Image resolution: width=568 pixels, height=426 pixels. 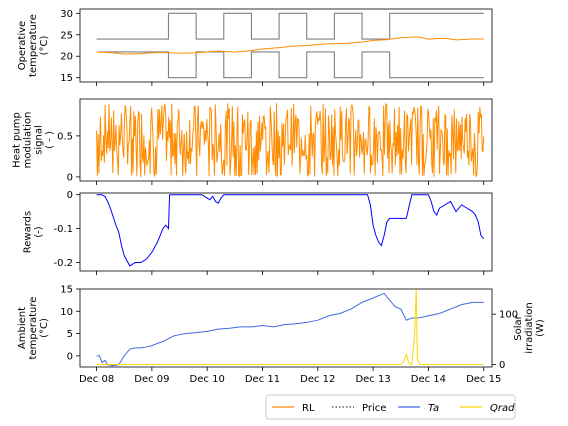 What do you see at coordinates (540, 328) in the screenshot?
I see `y2-axis-label-line: (W)` at bounding box center [540, 328].